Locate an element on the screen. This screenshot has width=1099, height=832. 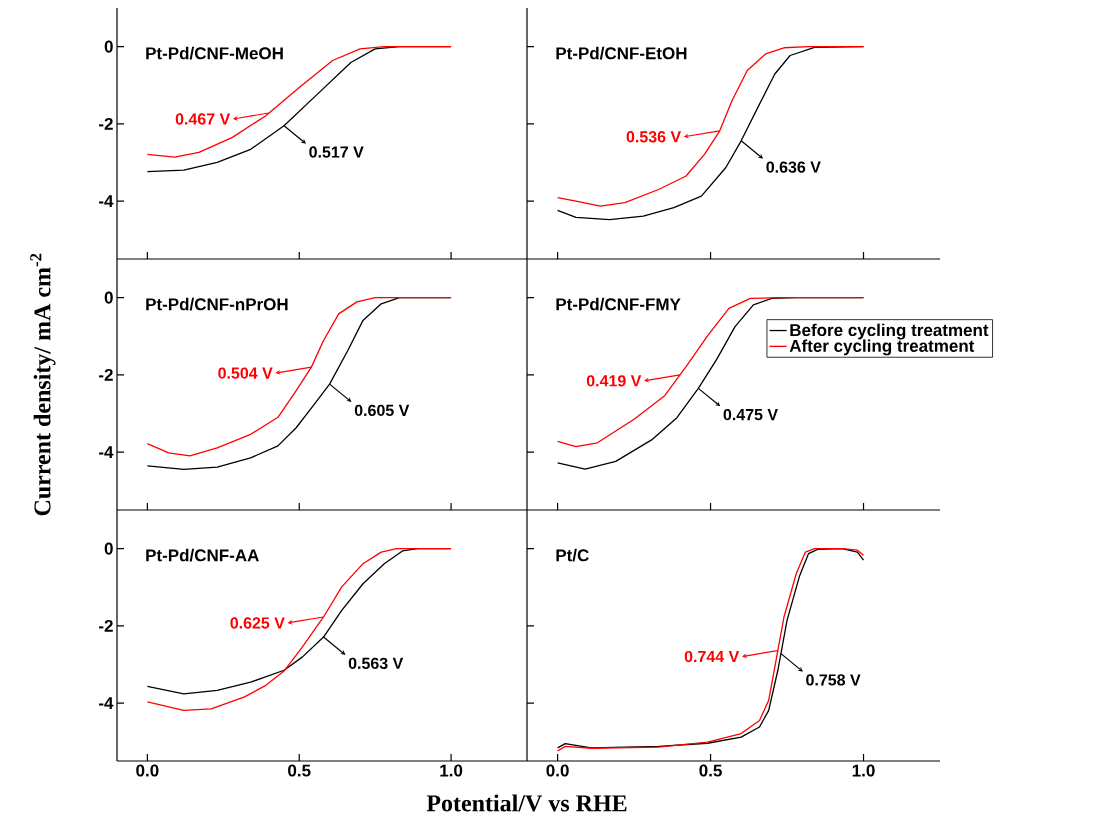
text: Pt-Pd/CNF-MeOH is located at coordinates (214, 53).